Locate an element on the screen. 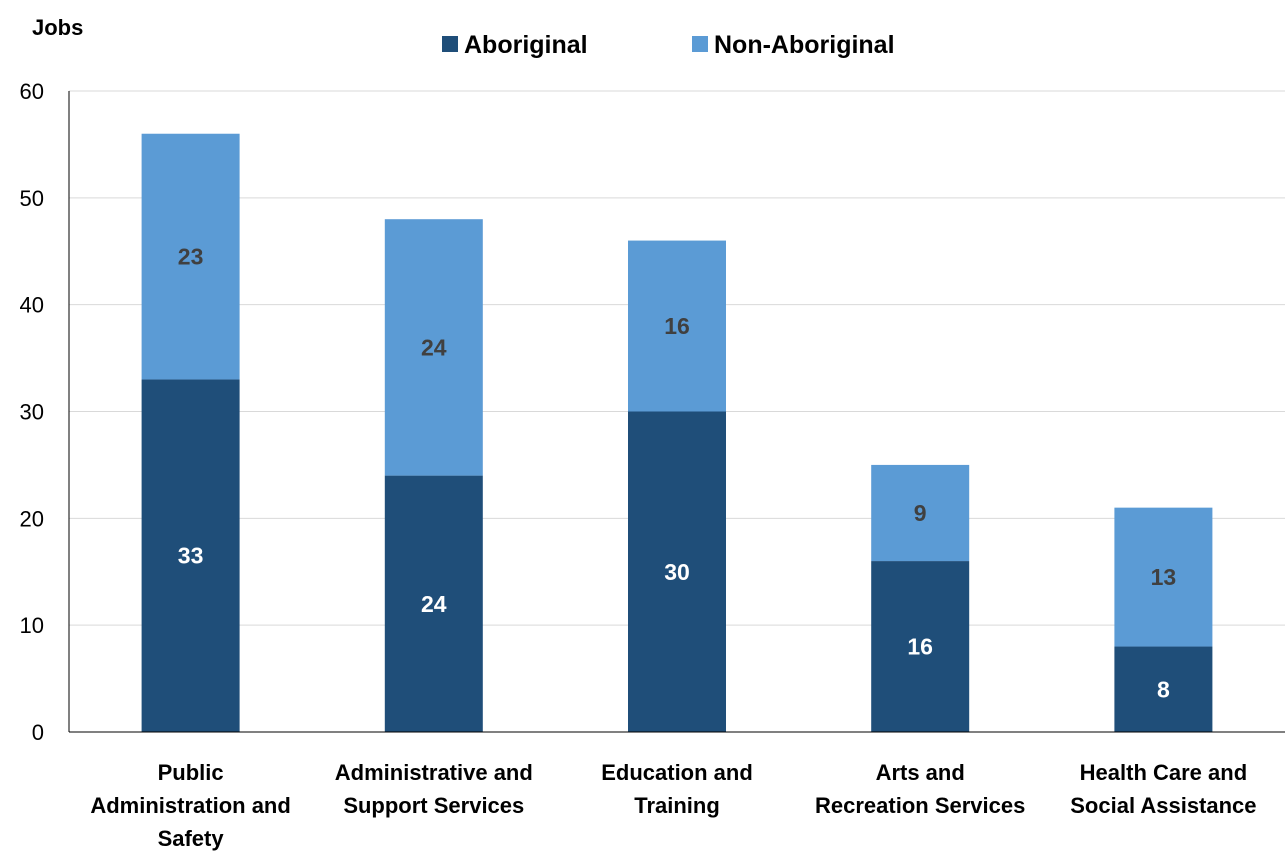 The width and height of the screenshot is (1285, 858). legend-swatch-non-aboriginal is located at coordinates (700, 44).